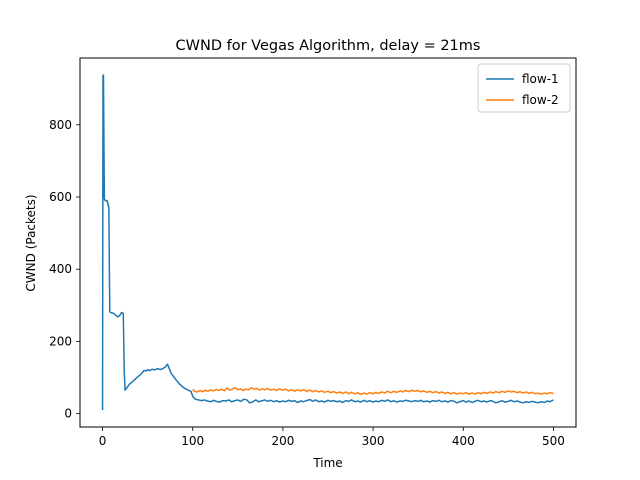 This screenshot has width=640, height=480. I want to click on x-tick-label: 0, so click(103, 441).